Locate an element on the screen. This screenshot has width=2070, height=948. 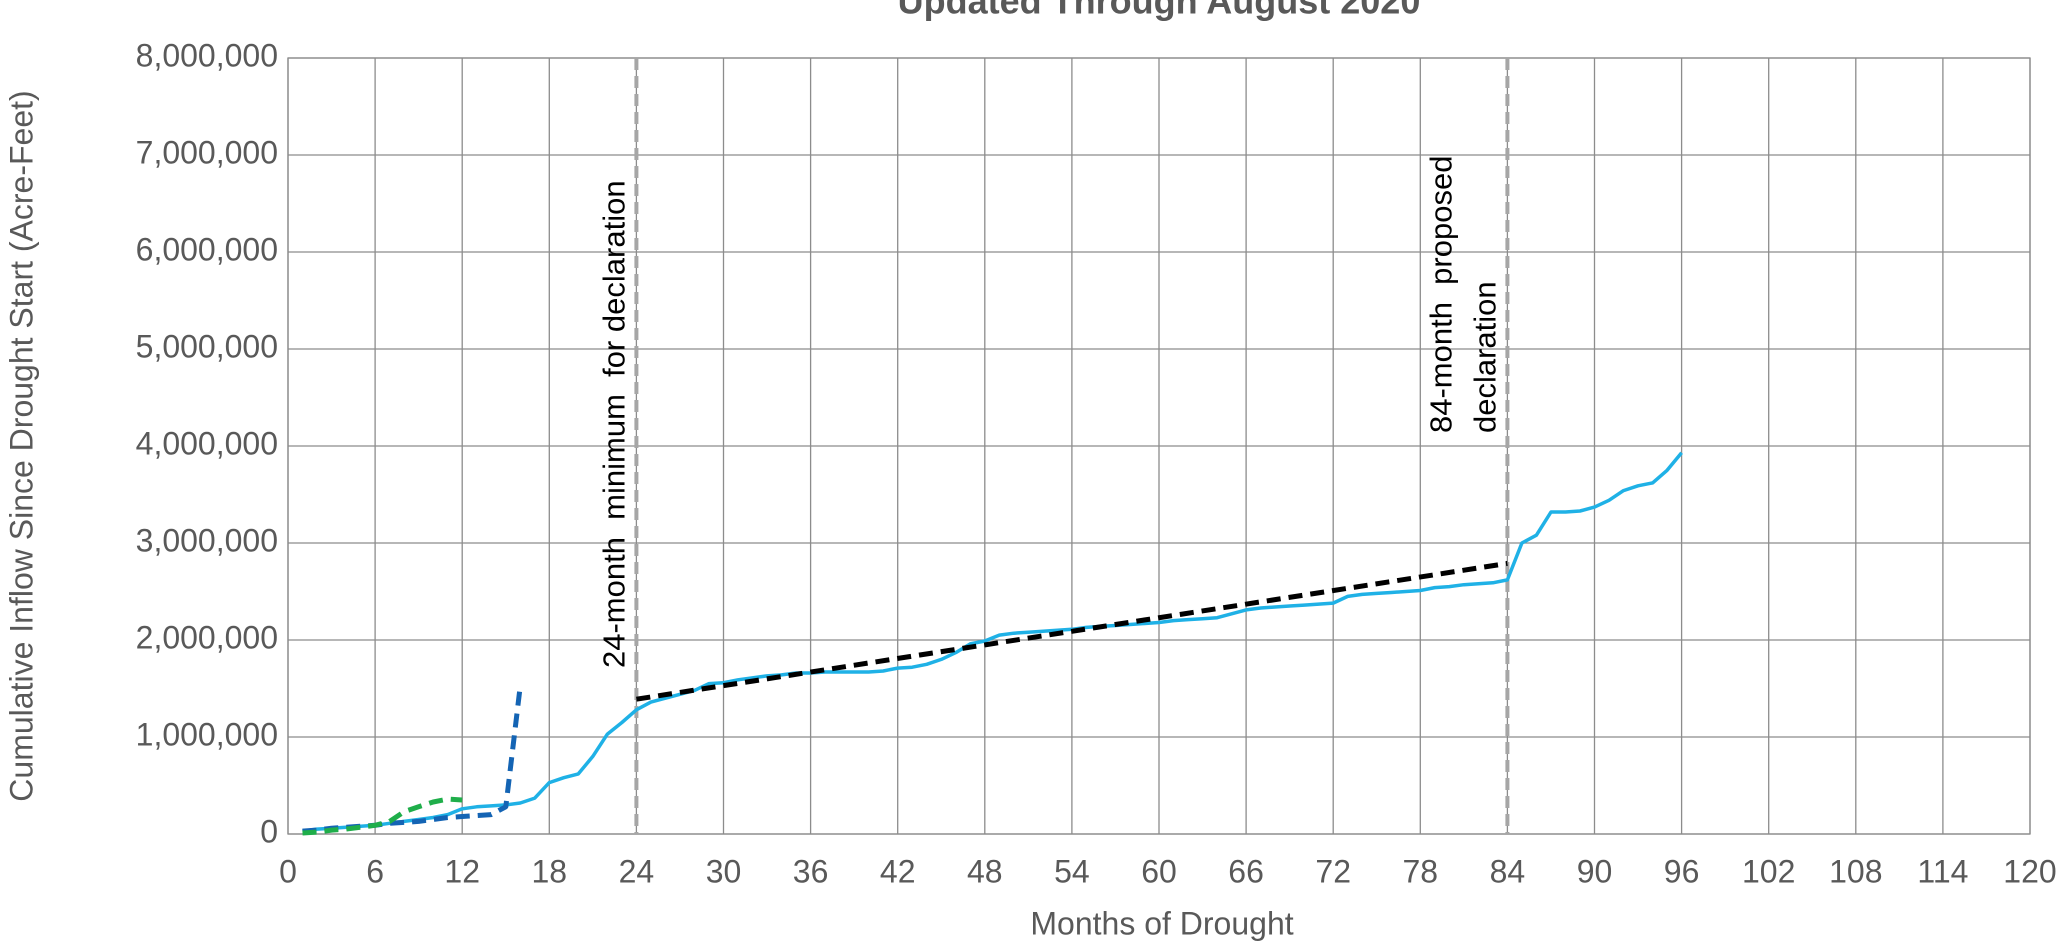
y-tick-label: 7,000,000 is located at coordinates (207, 152).